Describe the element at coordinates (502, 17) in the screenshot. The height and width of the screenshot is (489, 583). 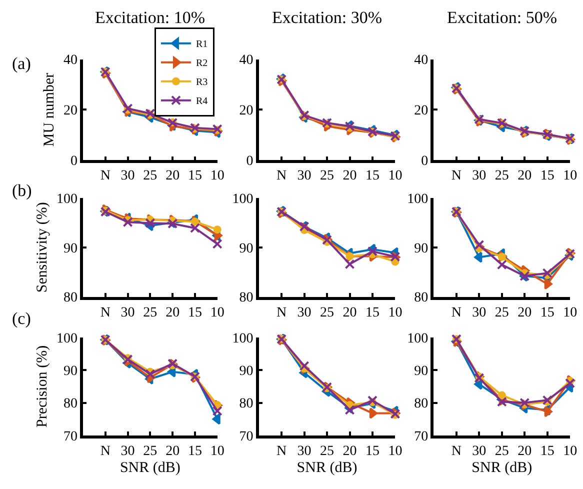
I see `chart-title: Excitation: 50%` at that location.